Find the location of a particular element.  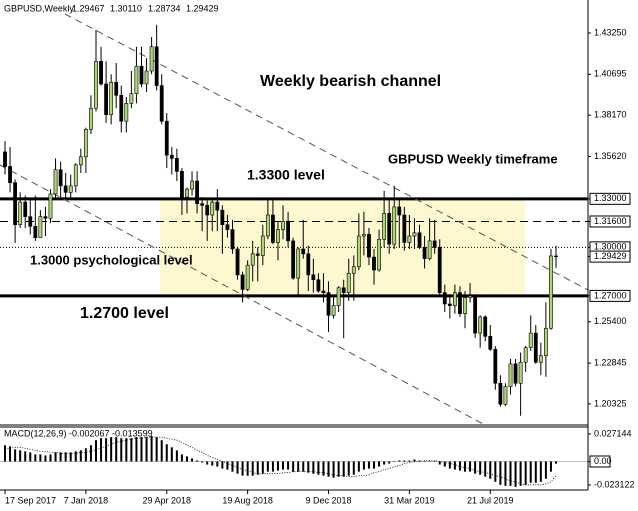

macd-tick-label: -0.023122 is located at coordinates (614, 484).